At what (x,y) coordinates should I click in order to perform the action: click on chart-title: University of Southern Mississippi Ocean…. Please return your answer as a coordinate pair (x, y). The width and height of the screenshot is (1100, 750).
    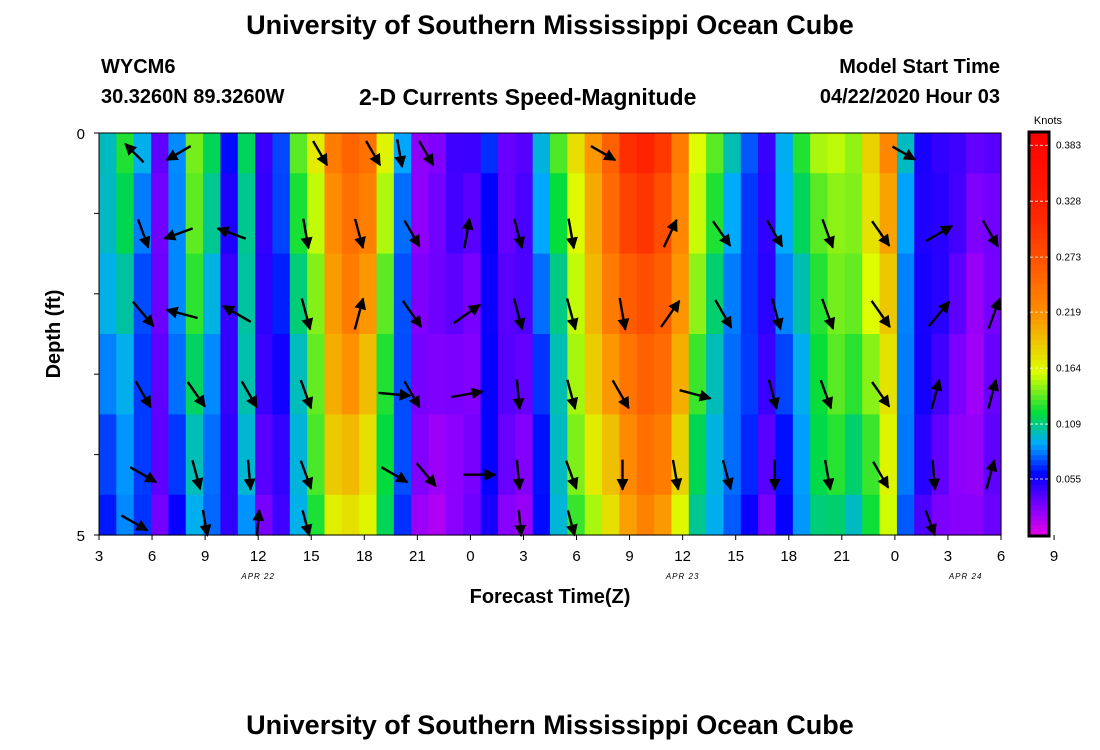
    Looking at the image, I should click on (550, 25).